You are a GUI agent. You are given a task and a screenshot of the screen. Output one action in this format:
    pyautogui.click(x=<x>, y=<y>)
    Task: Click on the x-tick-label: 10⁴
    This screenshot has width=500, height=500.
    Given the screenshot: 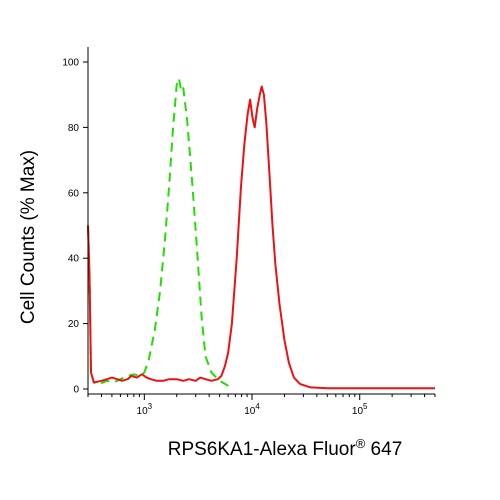 What is the action you would take?
    pyautogui.click(x=252, y=409)
    